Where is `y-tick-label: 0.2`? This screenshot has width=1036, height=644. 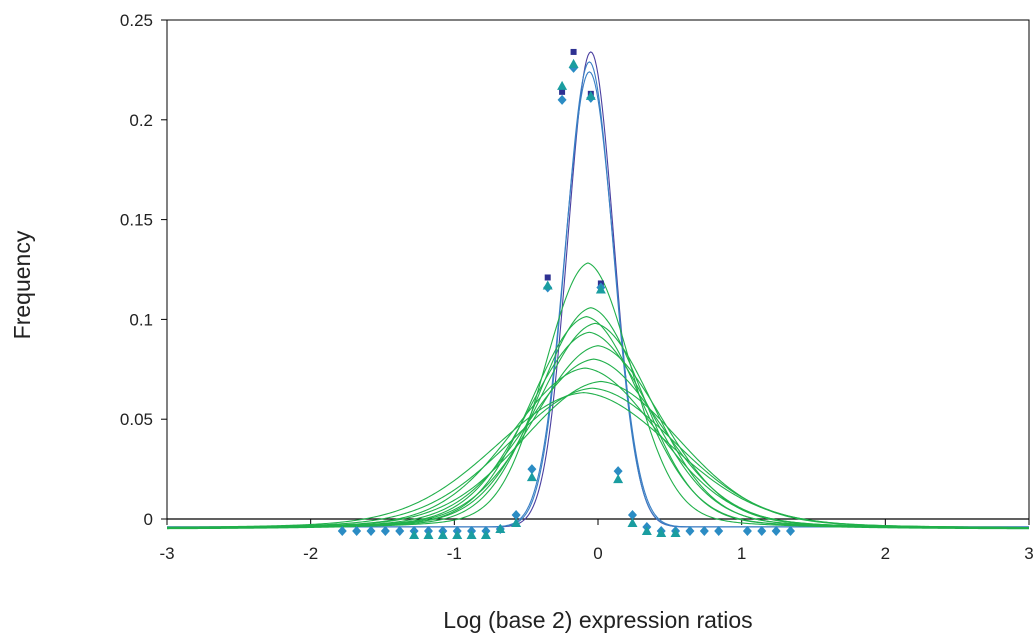
y-tick-label: 0.2 is located at coordinates (141, 120).